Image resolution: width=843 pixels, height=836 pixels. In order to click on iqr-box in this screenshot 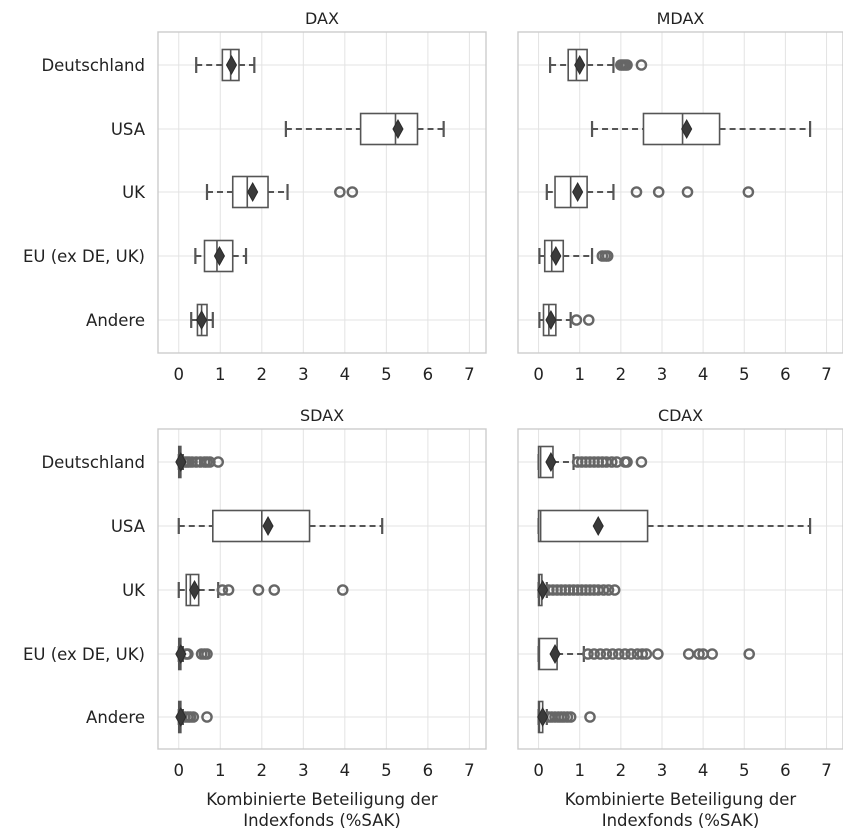, I will do `click(389, 129)`.